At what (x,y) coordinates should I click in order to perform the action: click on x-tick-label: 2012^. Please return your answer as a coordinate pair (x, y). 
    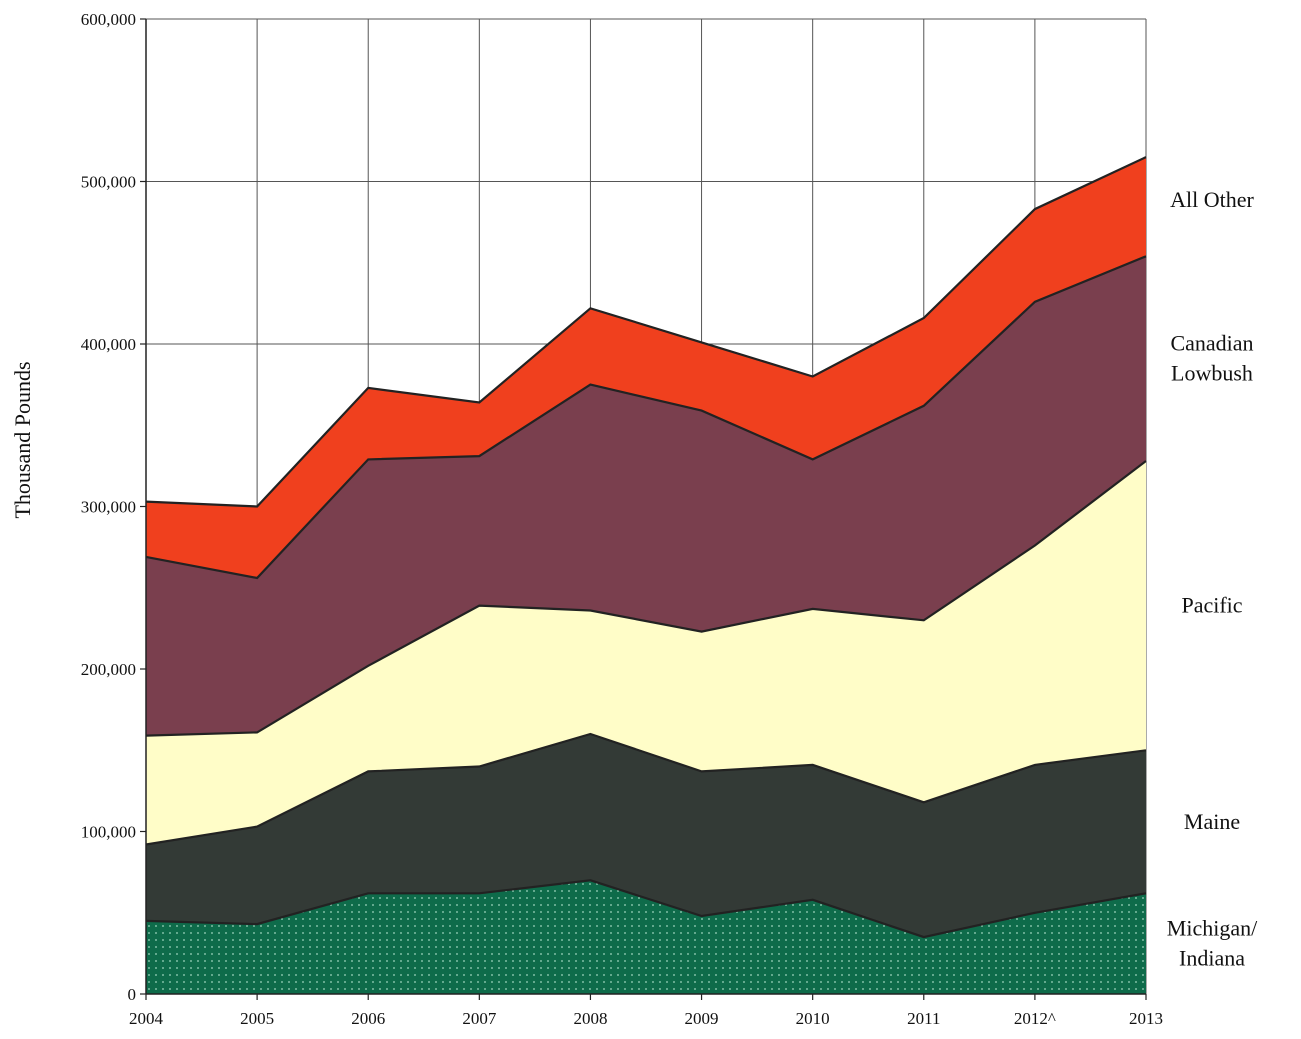
    Looking at the image, I should click on (1035, 1018).